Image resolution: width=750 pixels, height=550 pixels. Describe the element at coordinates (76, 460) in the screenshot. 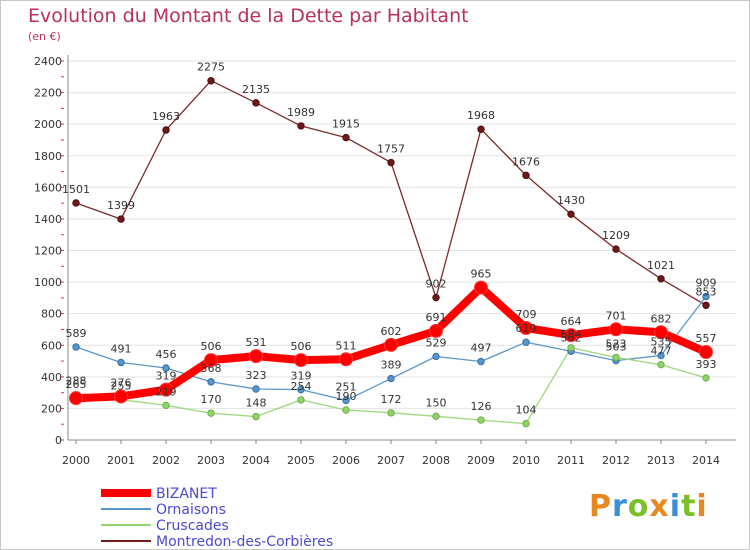

I see `x-tick-label: 2000` at that location.